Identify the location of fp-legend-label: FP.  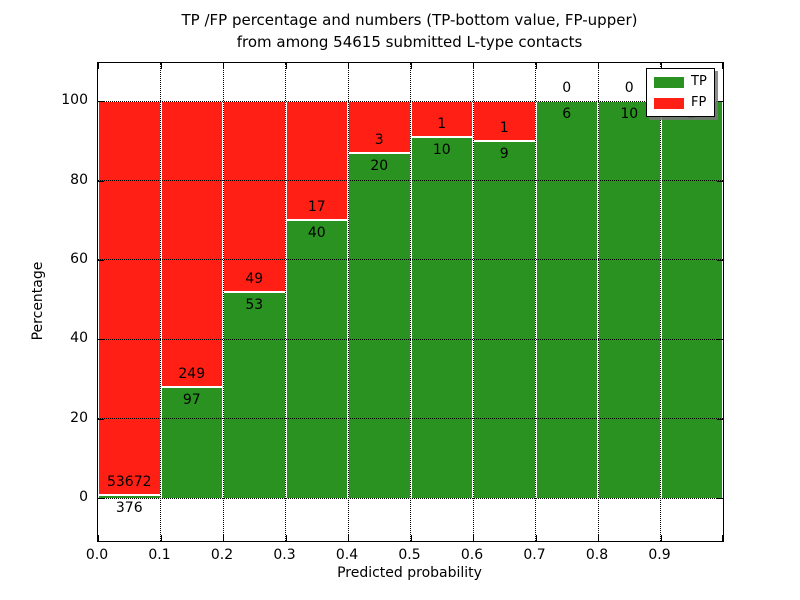
(699, 102).